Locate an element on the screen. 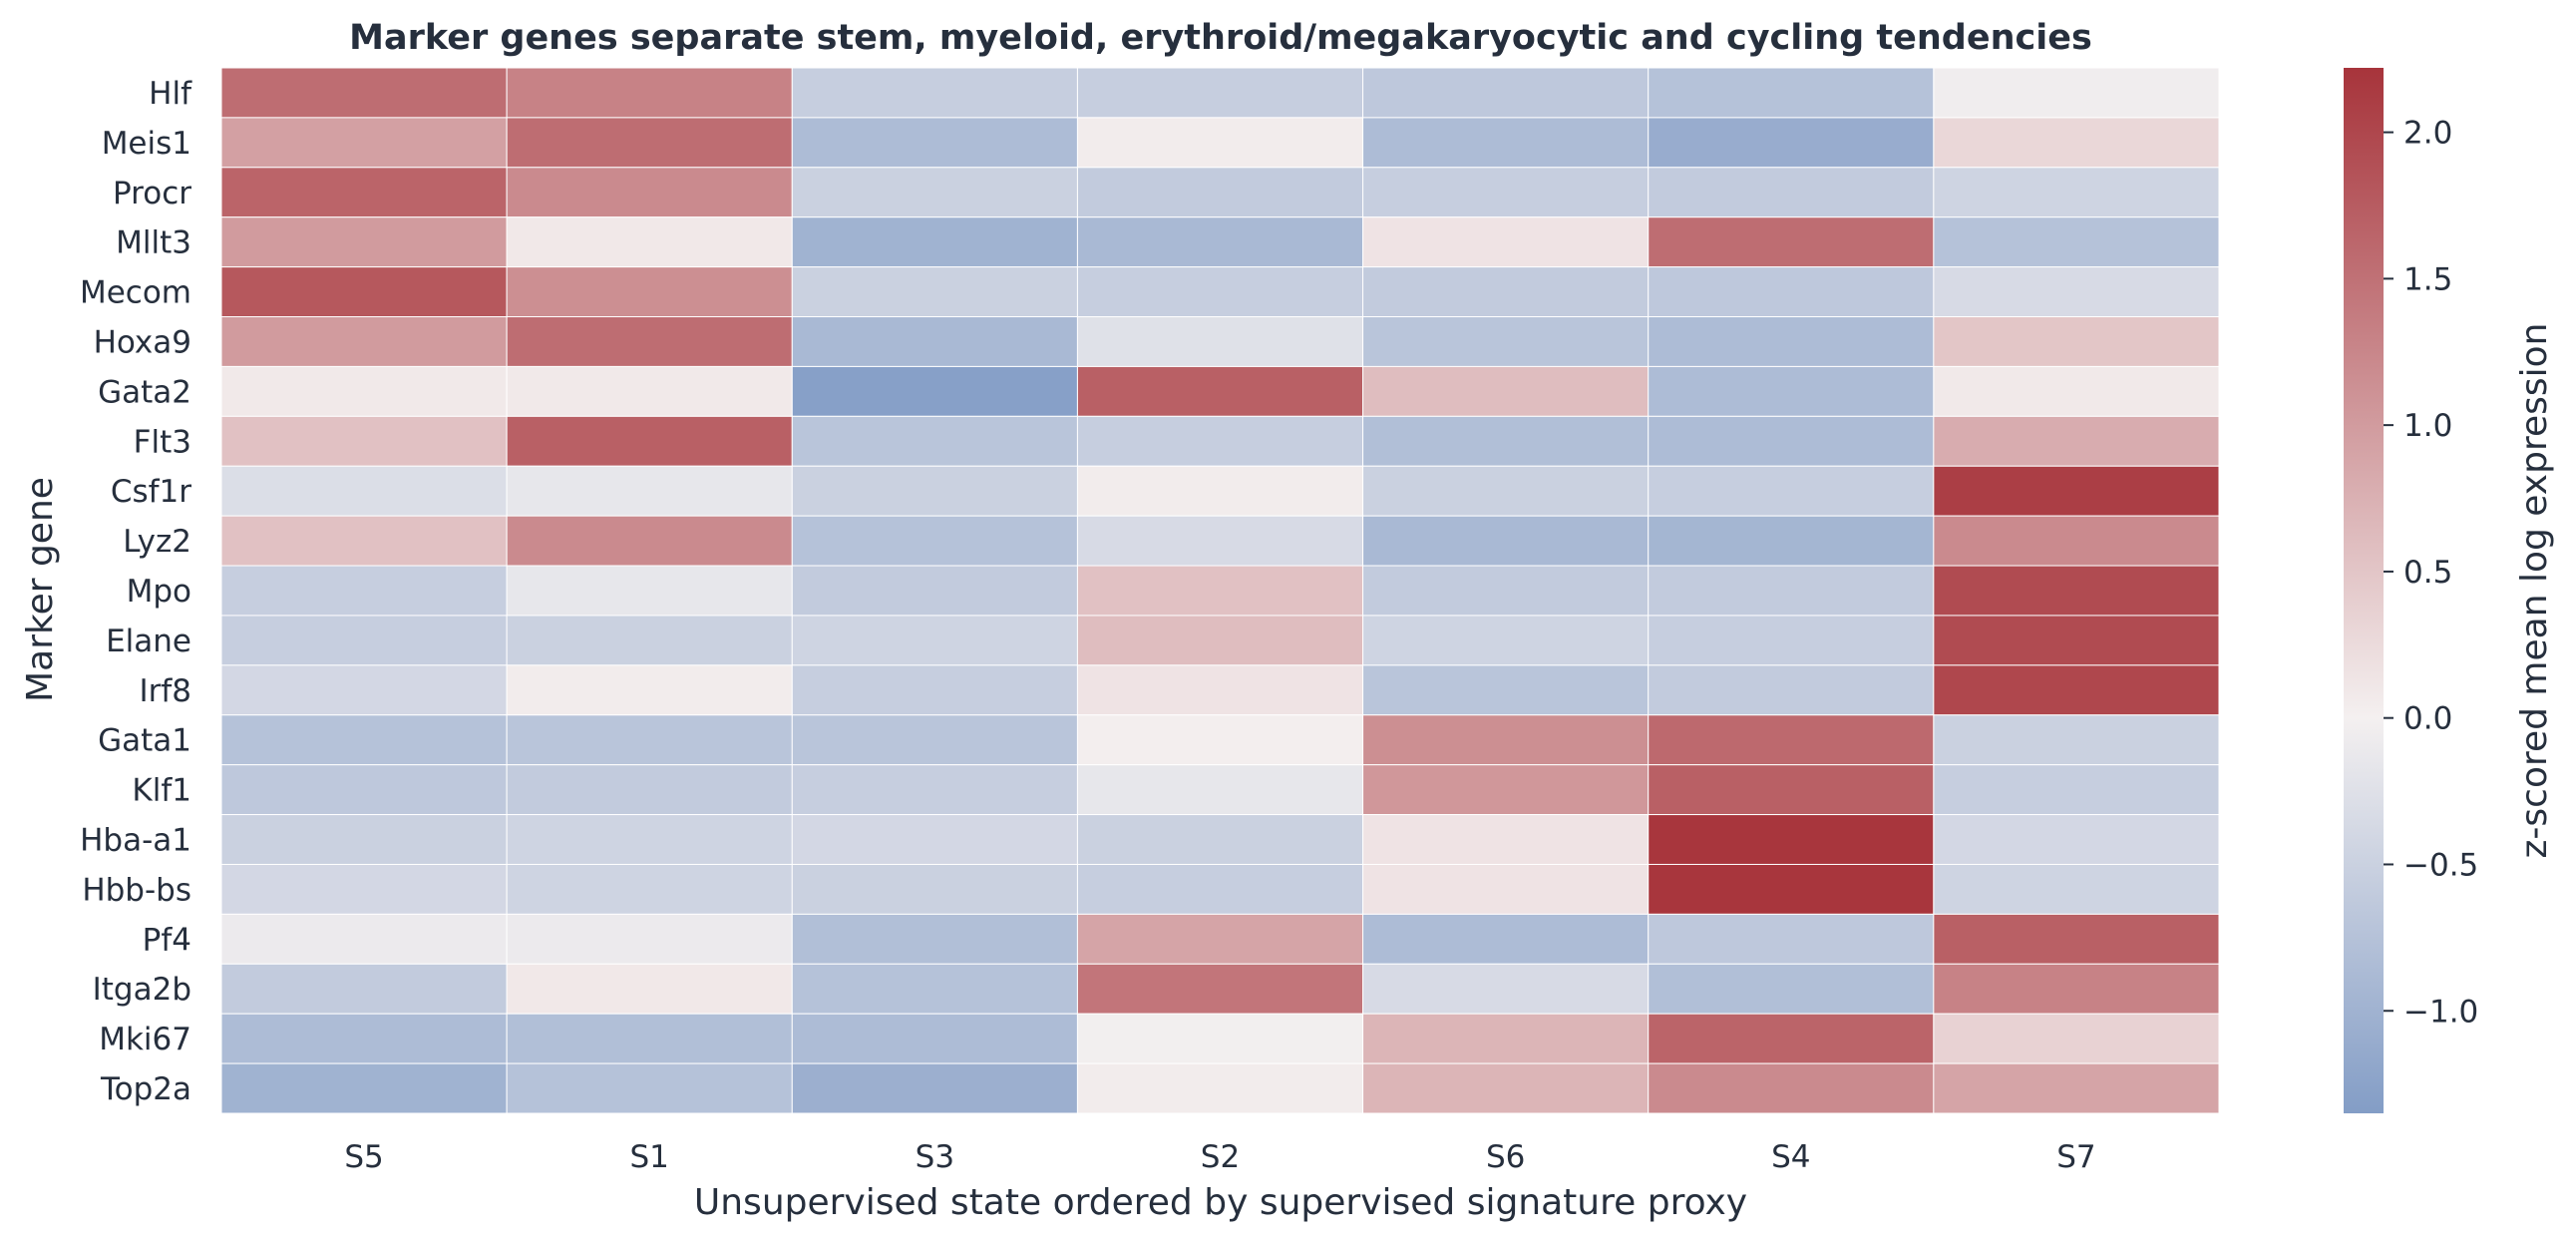  colorbar-tick-label: −0.5 is located at coordinates (2440, 865).